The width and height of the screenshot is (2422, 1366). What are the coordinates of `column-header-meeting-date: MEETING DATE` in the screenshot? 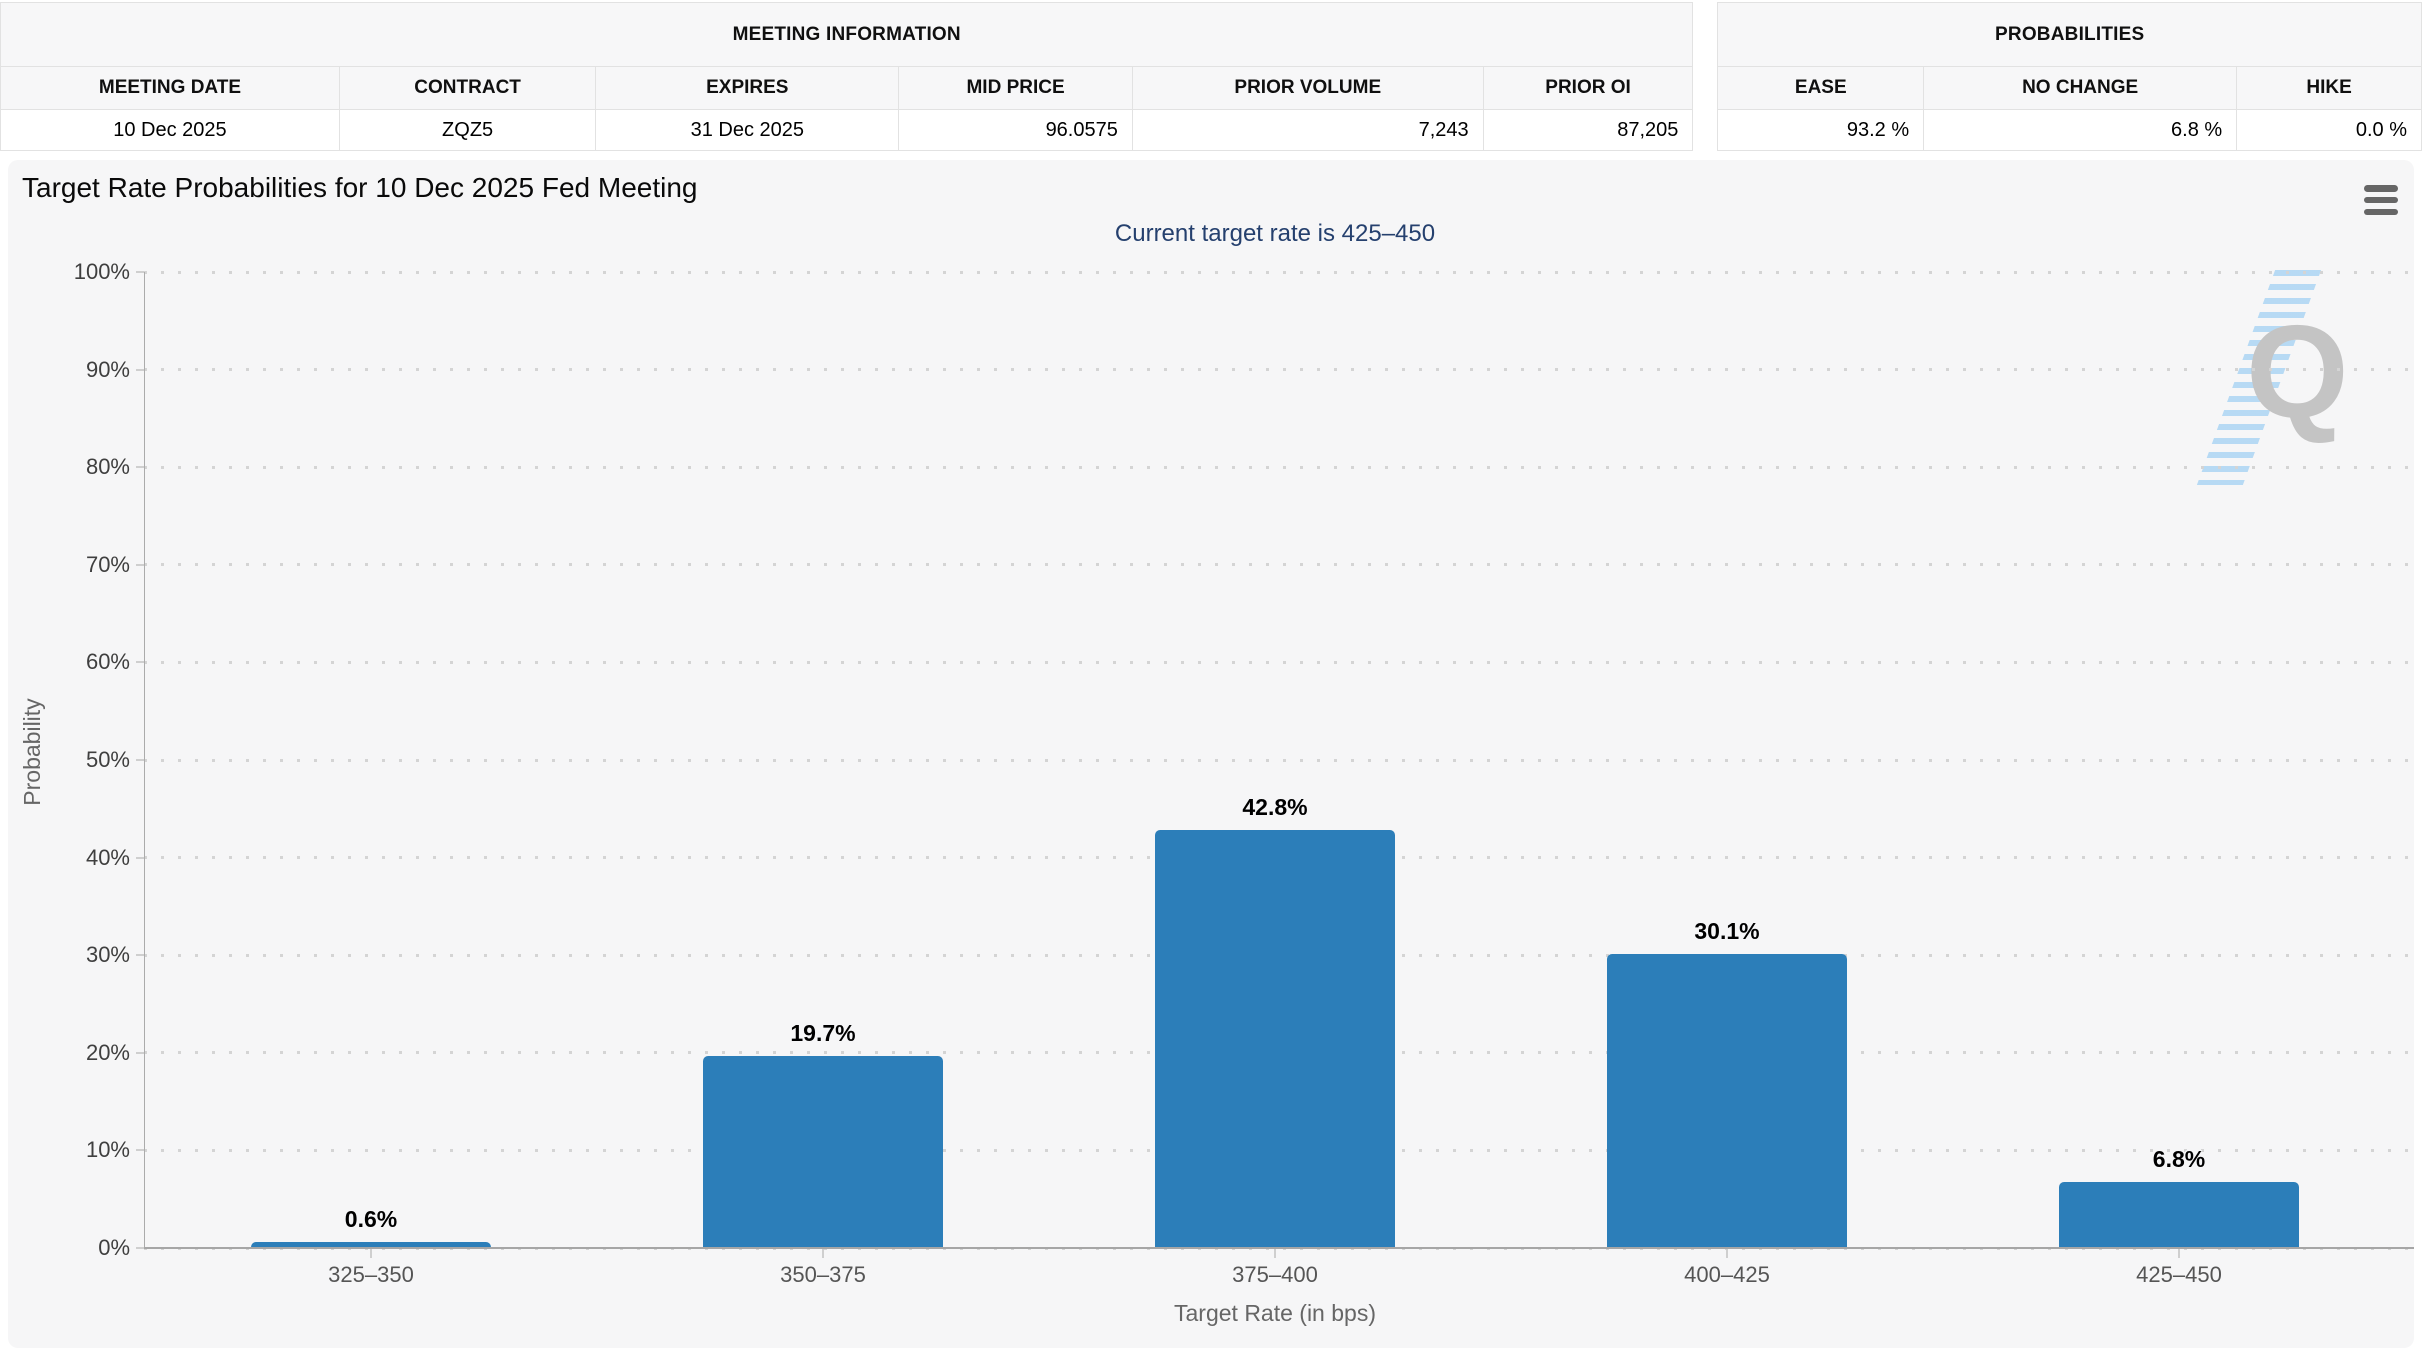 It's located at (170, 88).